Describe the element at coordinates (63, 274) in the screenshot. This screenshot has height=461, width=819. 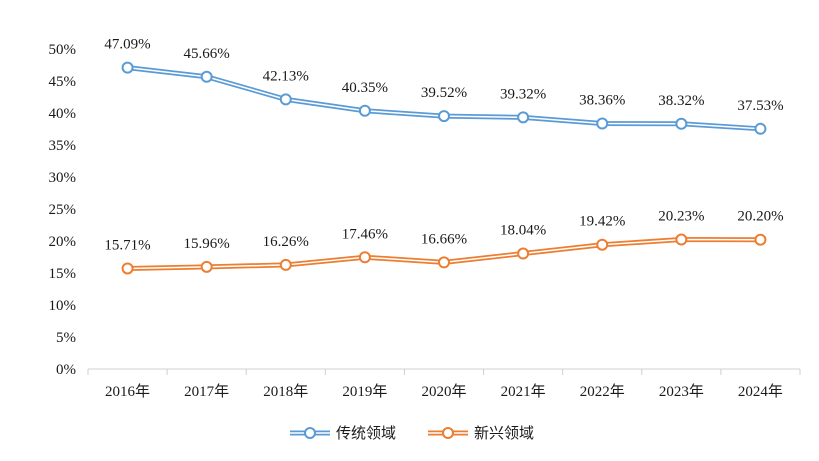
I see `y-tick-label: 15%` at that location.